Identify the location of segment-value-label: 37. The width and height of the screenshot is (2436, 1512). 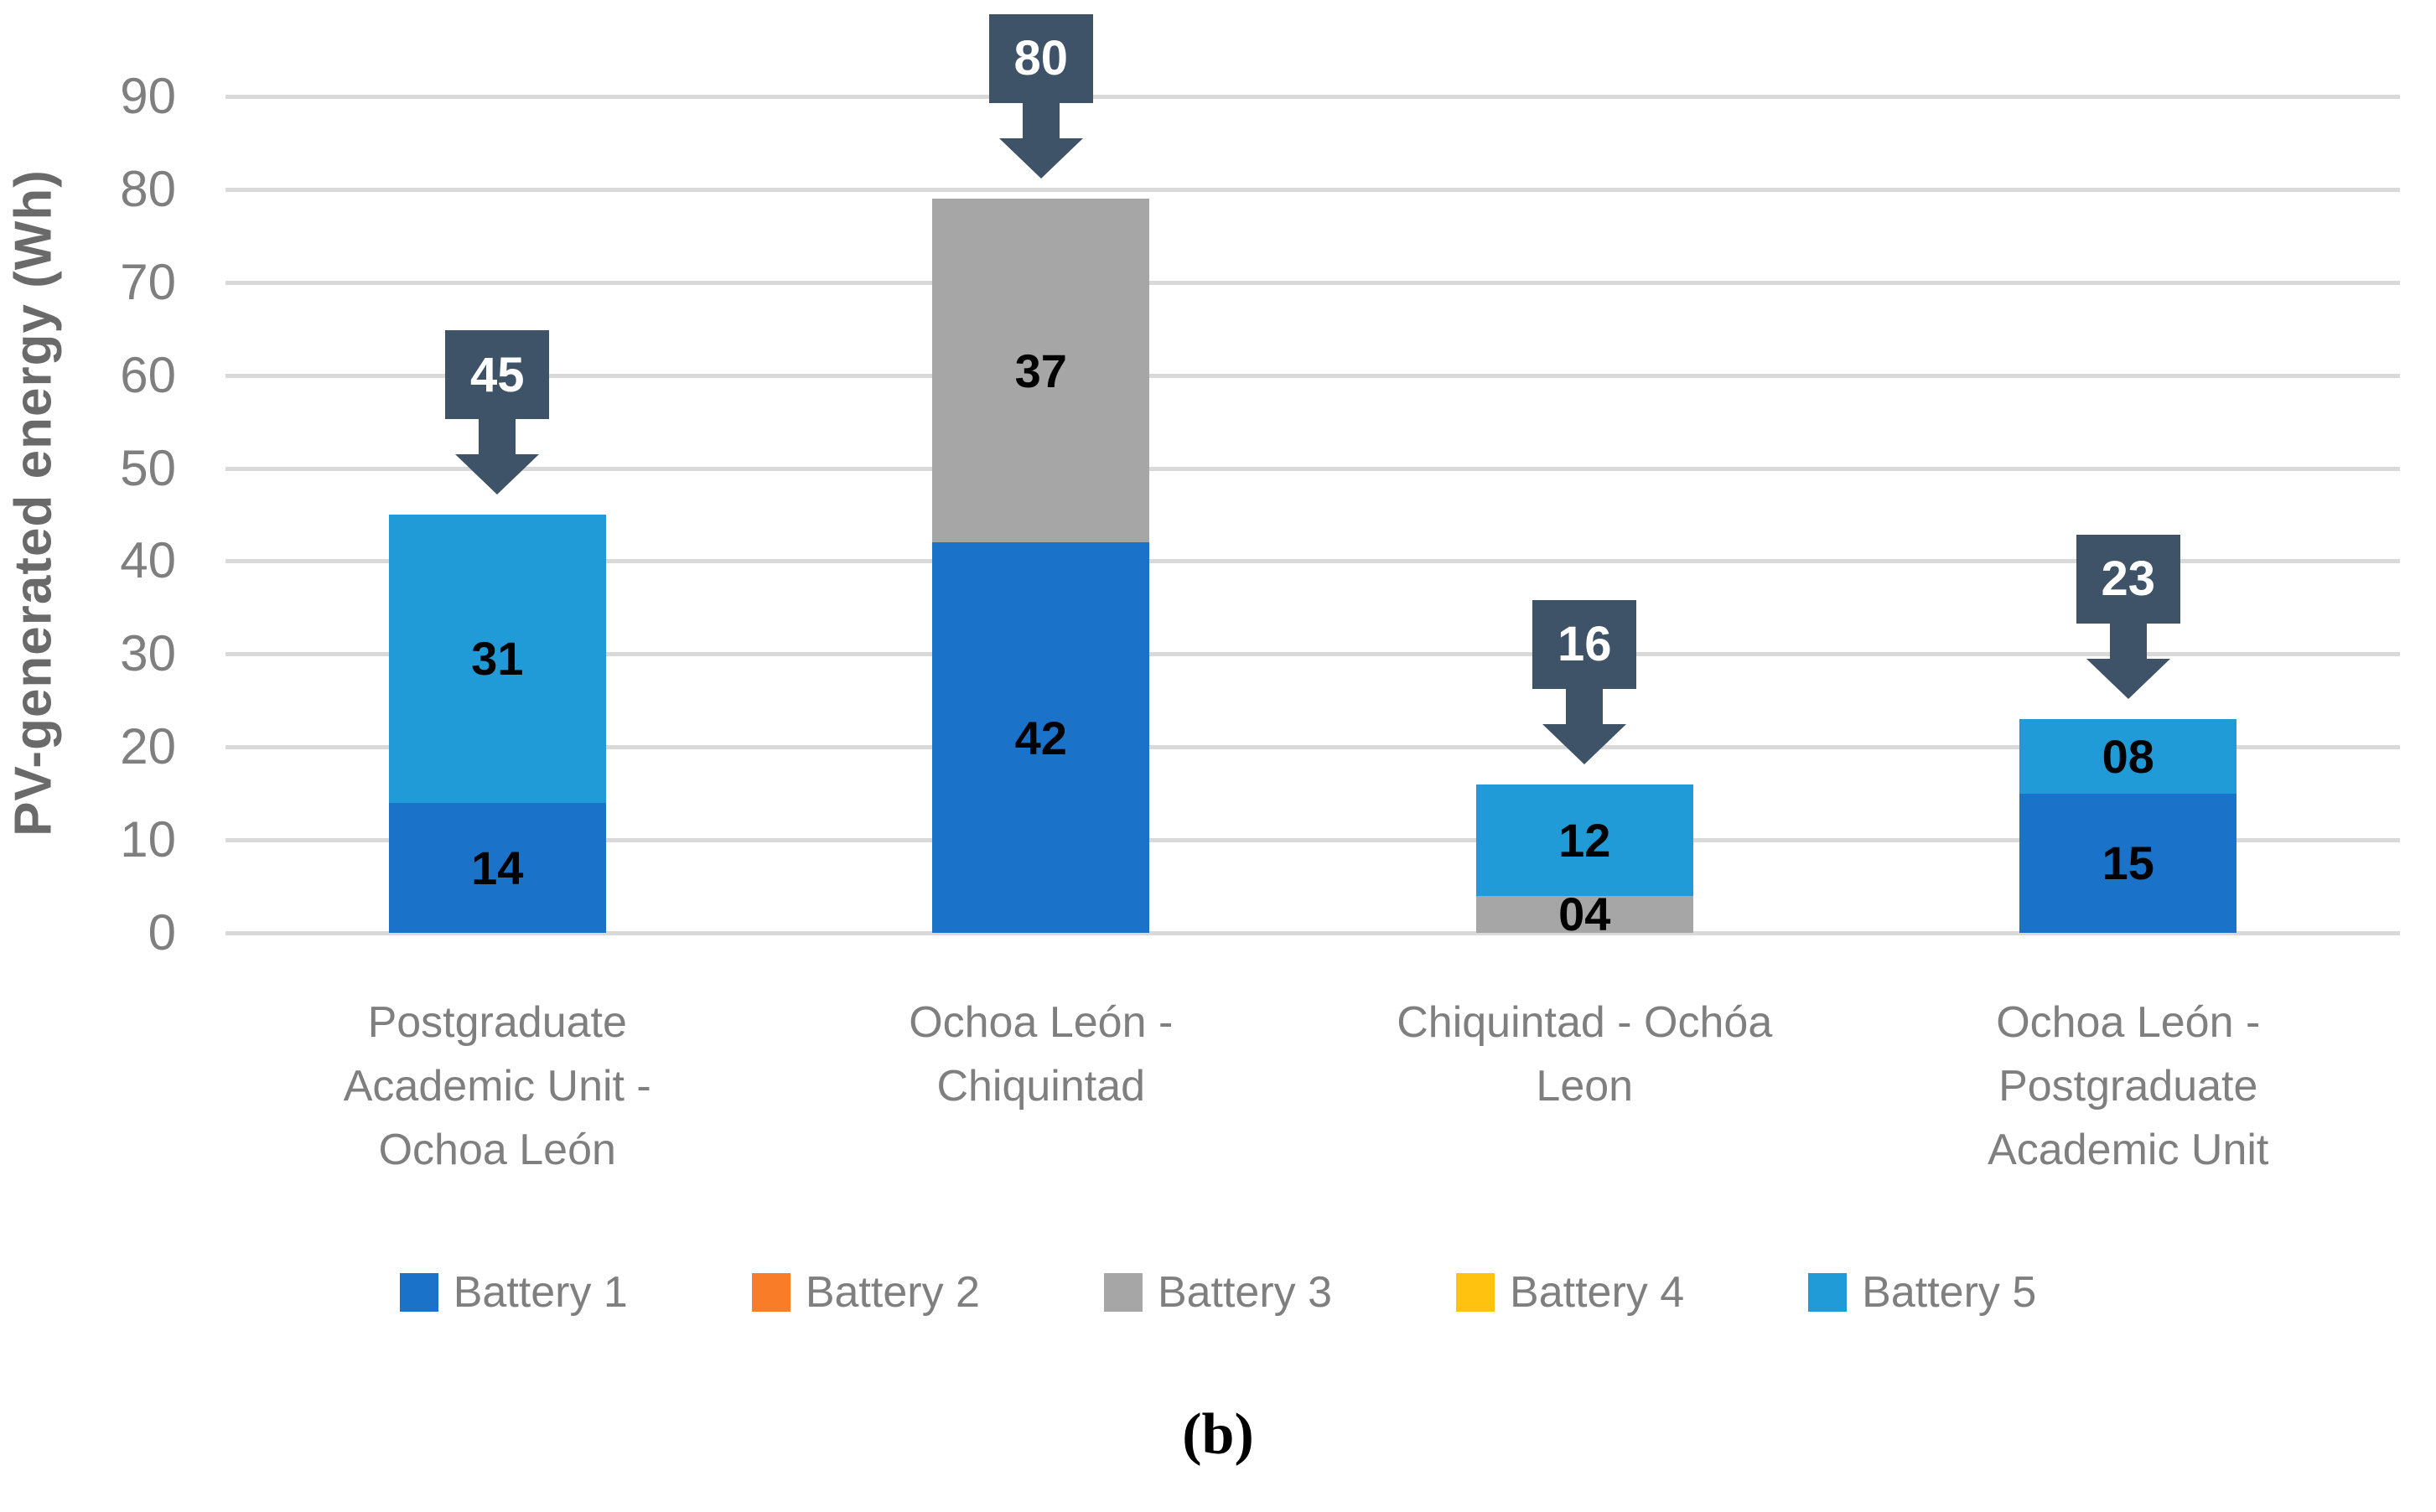
(1041, 370).